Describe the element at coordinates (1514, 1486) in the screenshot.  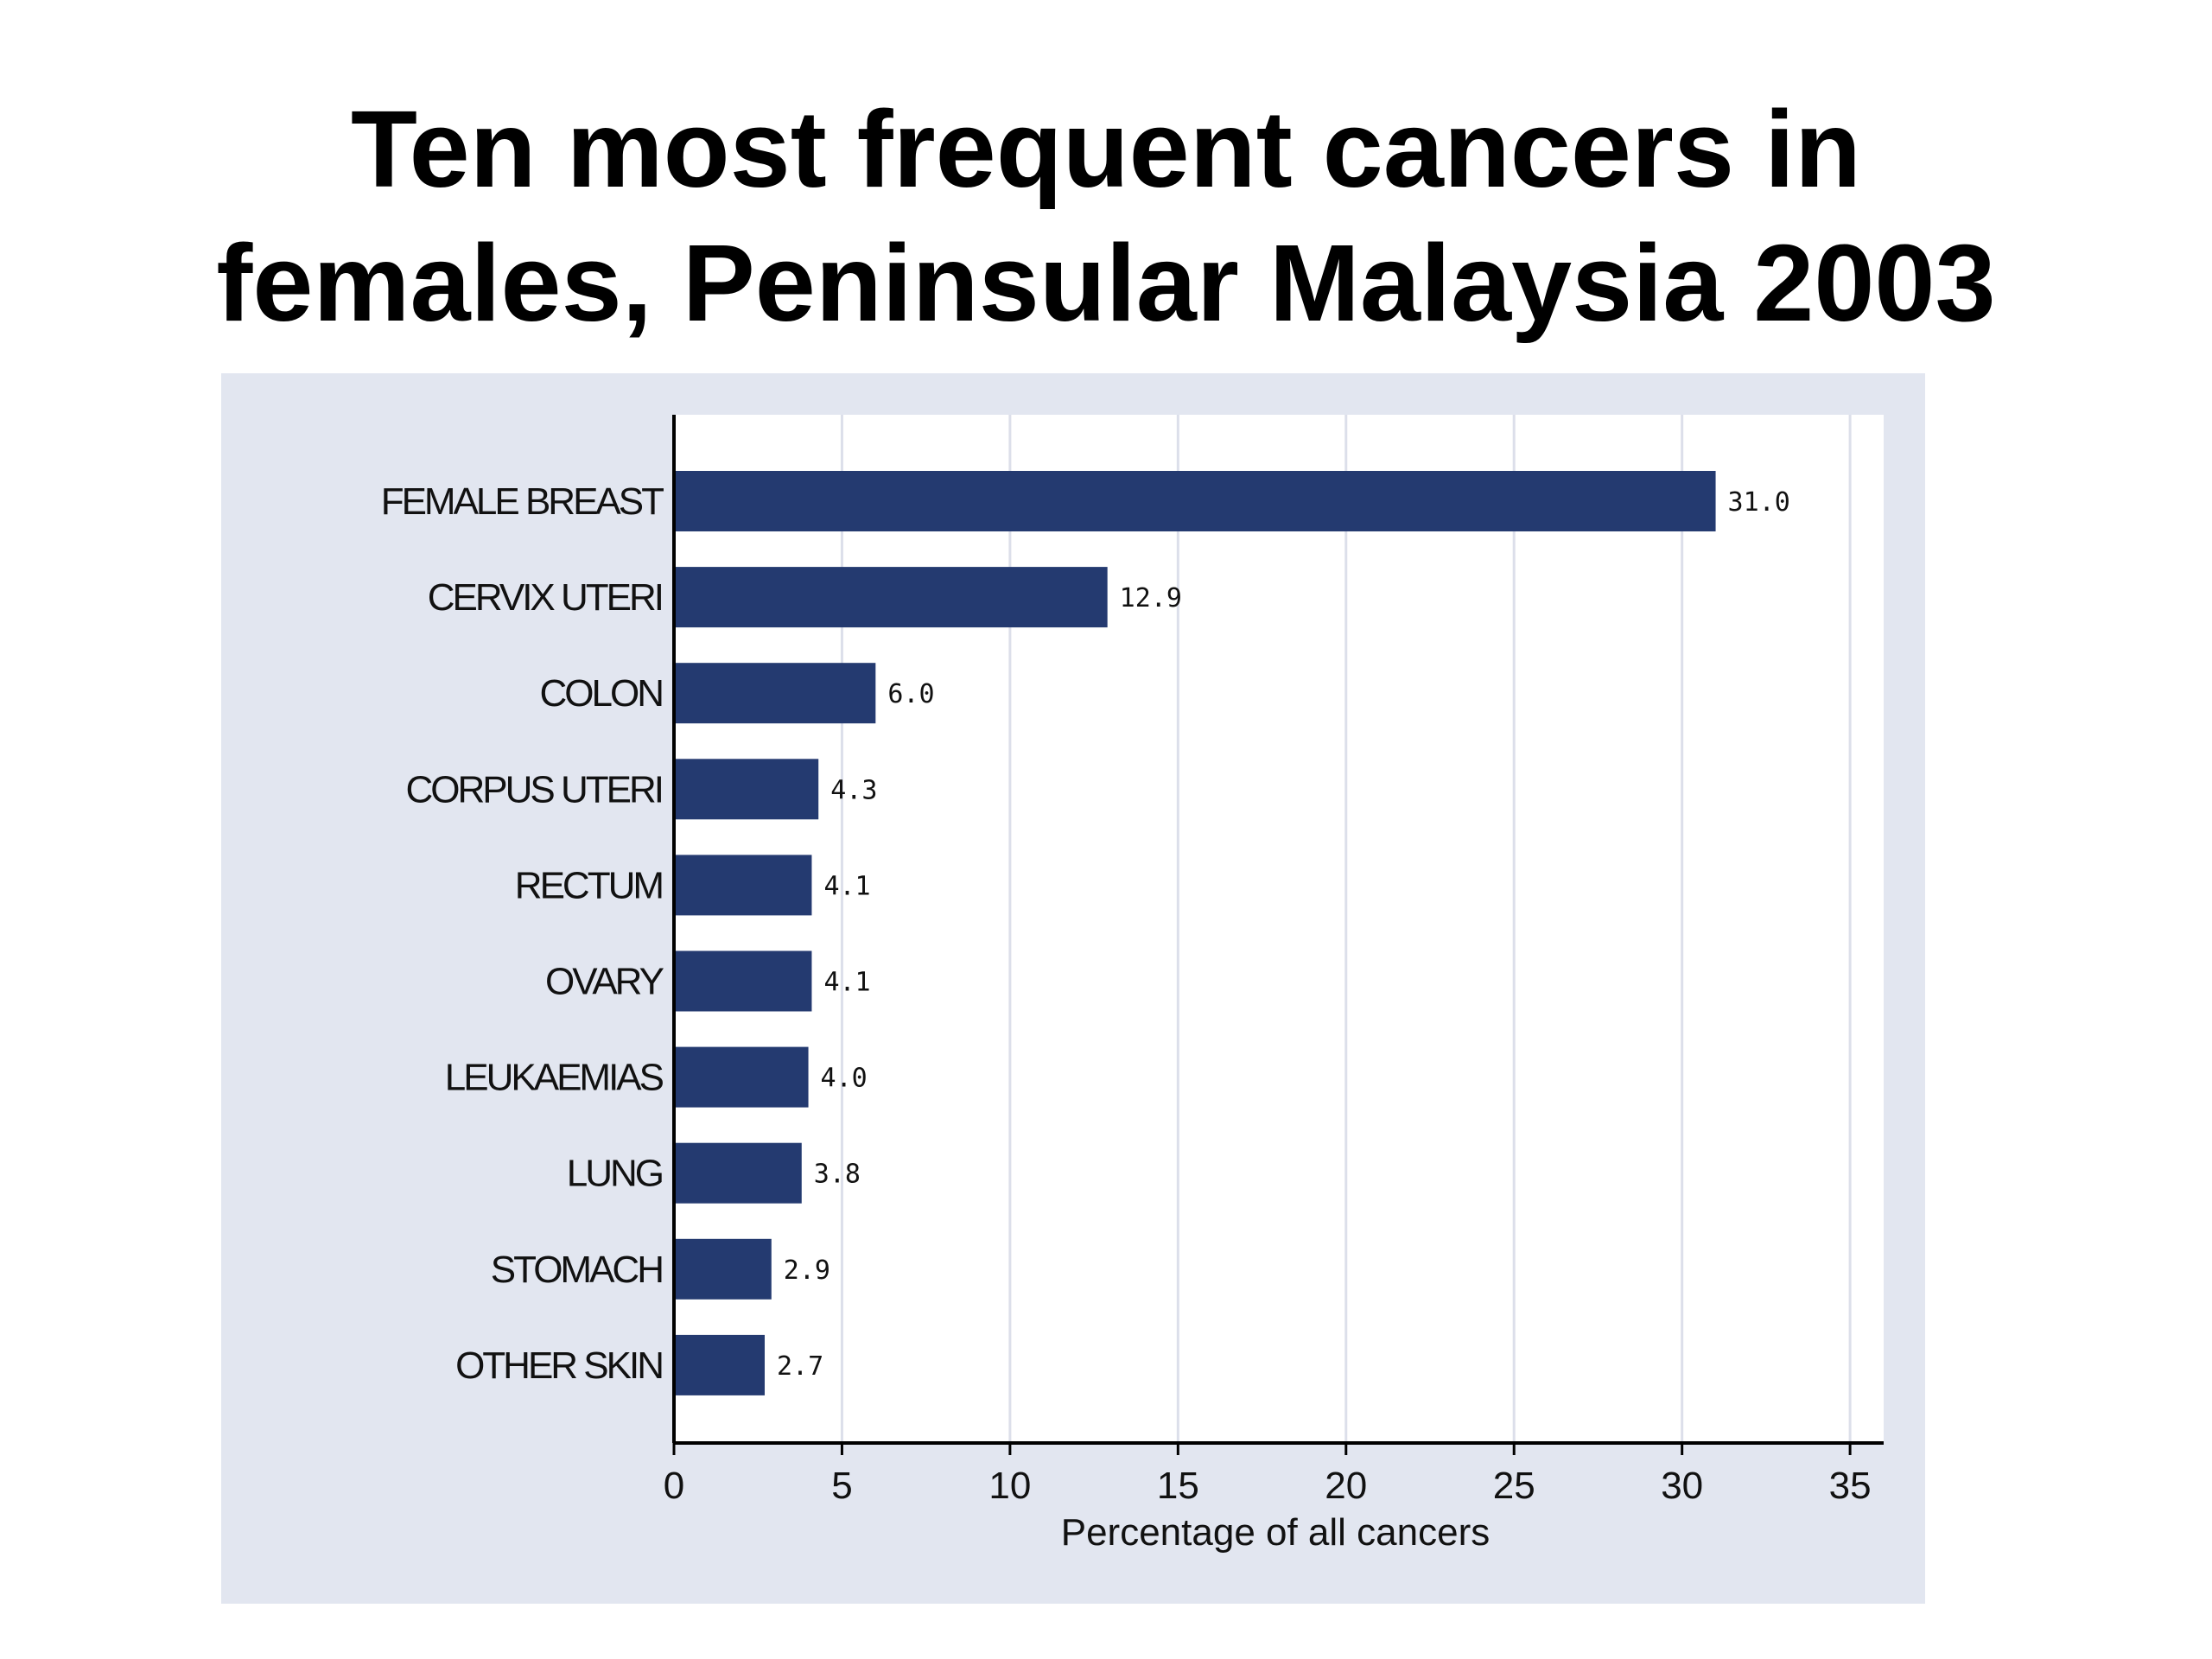
I see `x-tick-label: 25` at that location.